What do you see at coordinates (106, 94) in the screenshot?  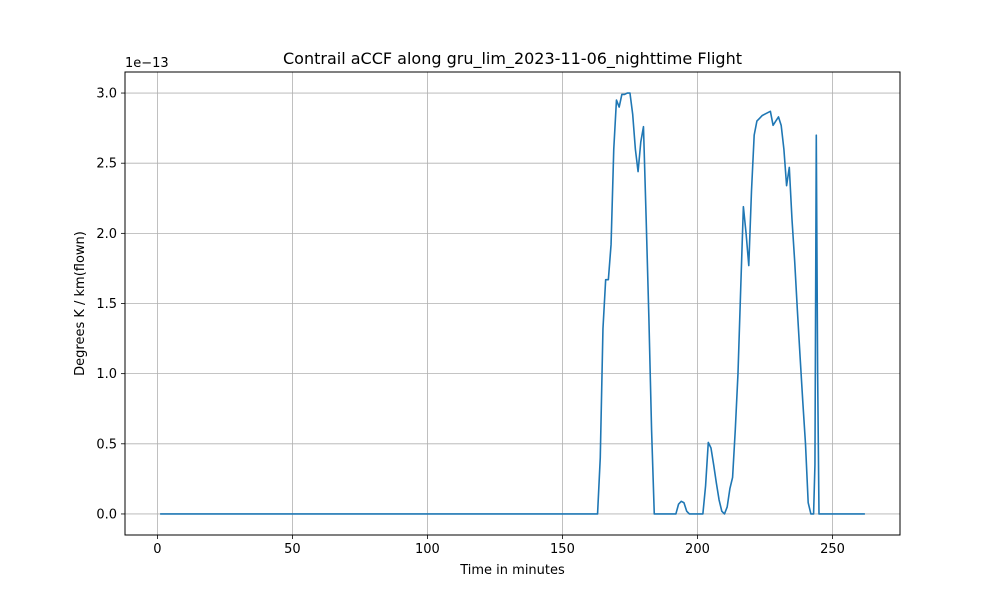 I see `y-tick-label: 3.0` at bounding box center [106, 94].